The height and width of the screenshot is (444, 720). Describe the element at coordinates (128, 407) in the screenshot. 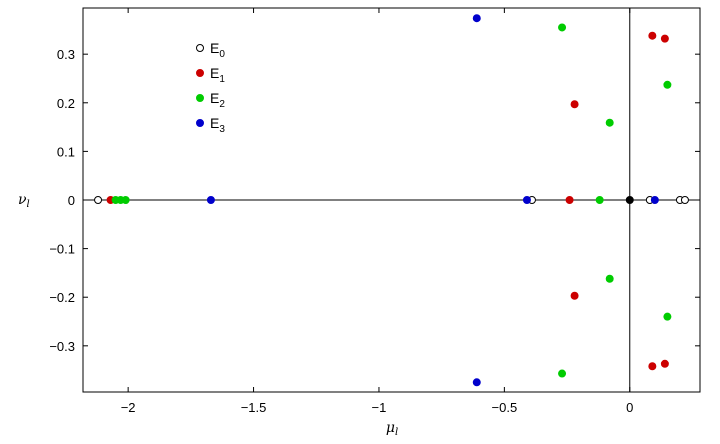

I see `x-tick-label: −2` at that location.